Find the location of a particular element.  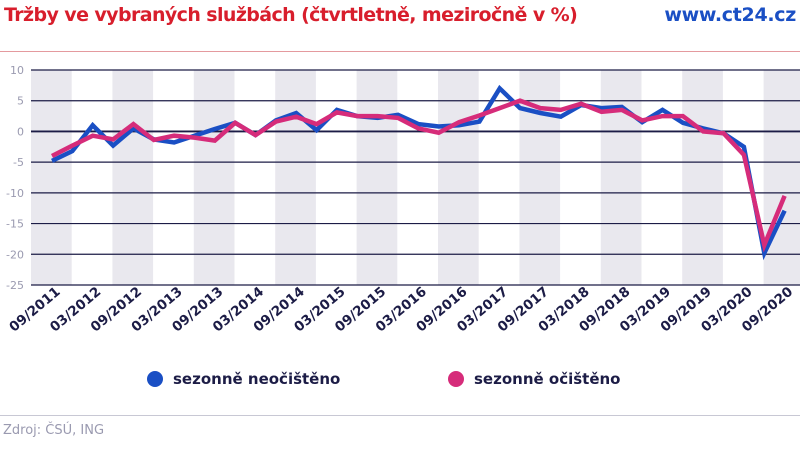

y-tick-label: -10 is located at coordinates (15, 193).